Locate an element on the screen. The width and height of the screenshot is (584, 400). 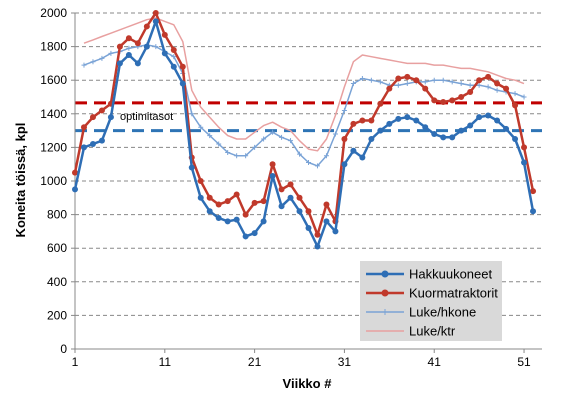
y-tick-label: 1200 is located at coordinates (53, 147).